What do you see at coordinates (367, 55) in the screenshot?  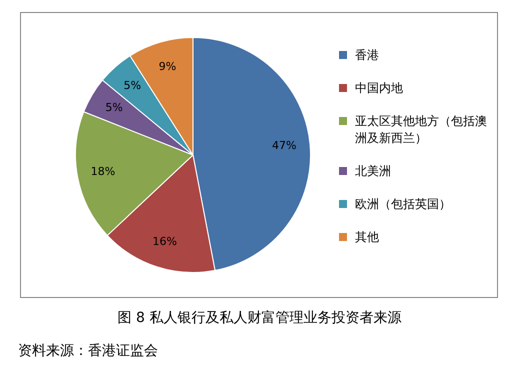 I see `legend-label: 香港` at bounding box center [367, 55].